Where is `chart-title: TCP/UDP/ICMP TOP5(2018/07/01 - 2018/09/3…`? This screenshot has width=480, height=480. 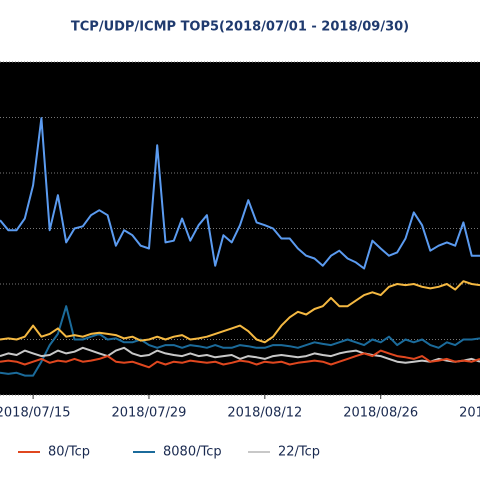 chart-title: TCP/UDP/ICMP TOP5(2018/07/01 - 2018/09/3… is located at coordinates (240, 27).